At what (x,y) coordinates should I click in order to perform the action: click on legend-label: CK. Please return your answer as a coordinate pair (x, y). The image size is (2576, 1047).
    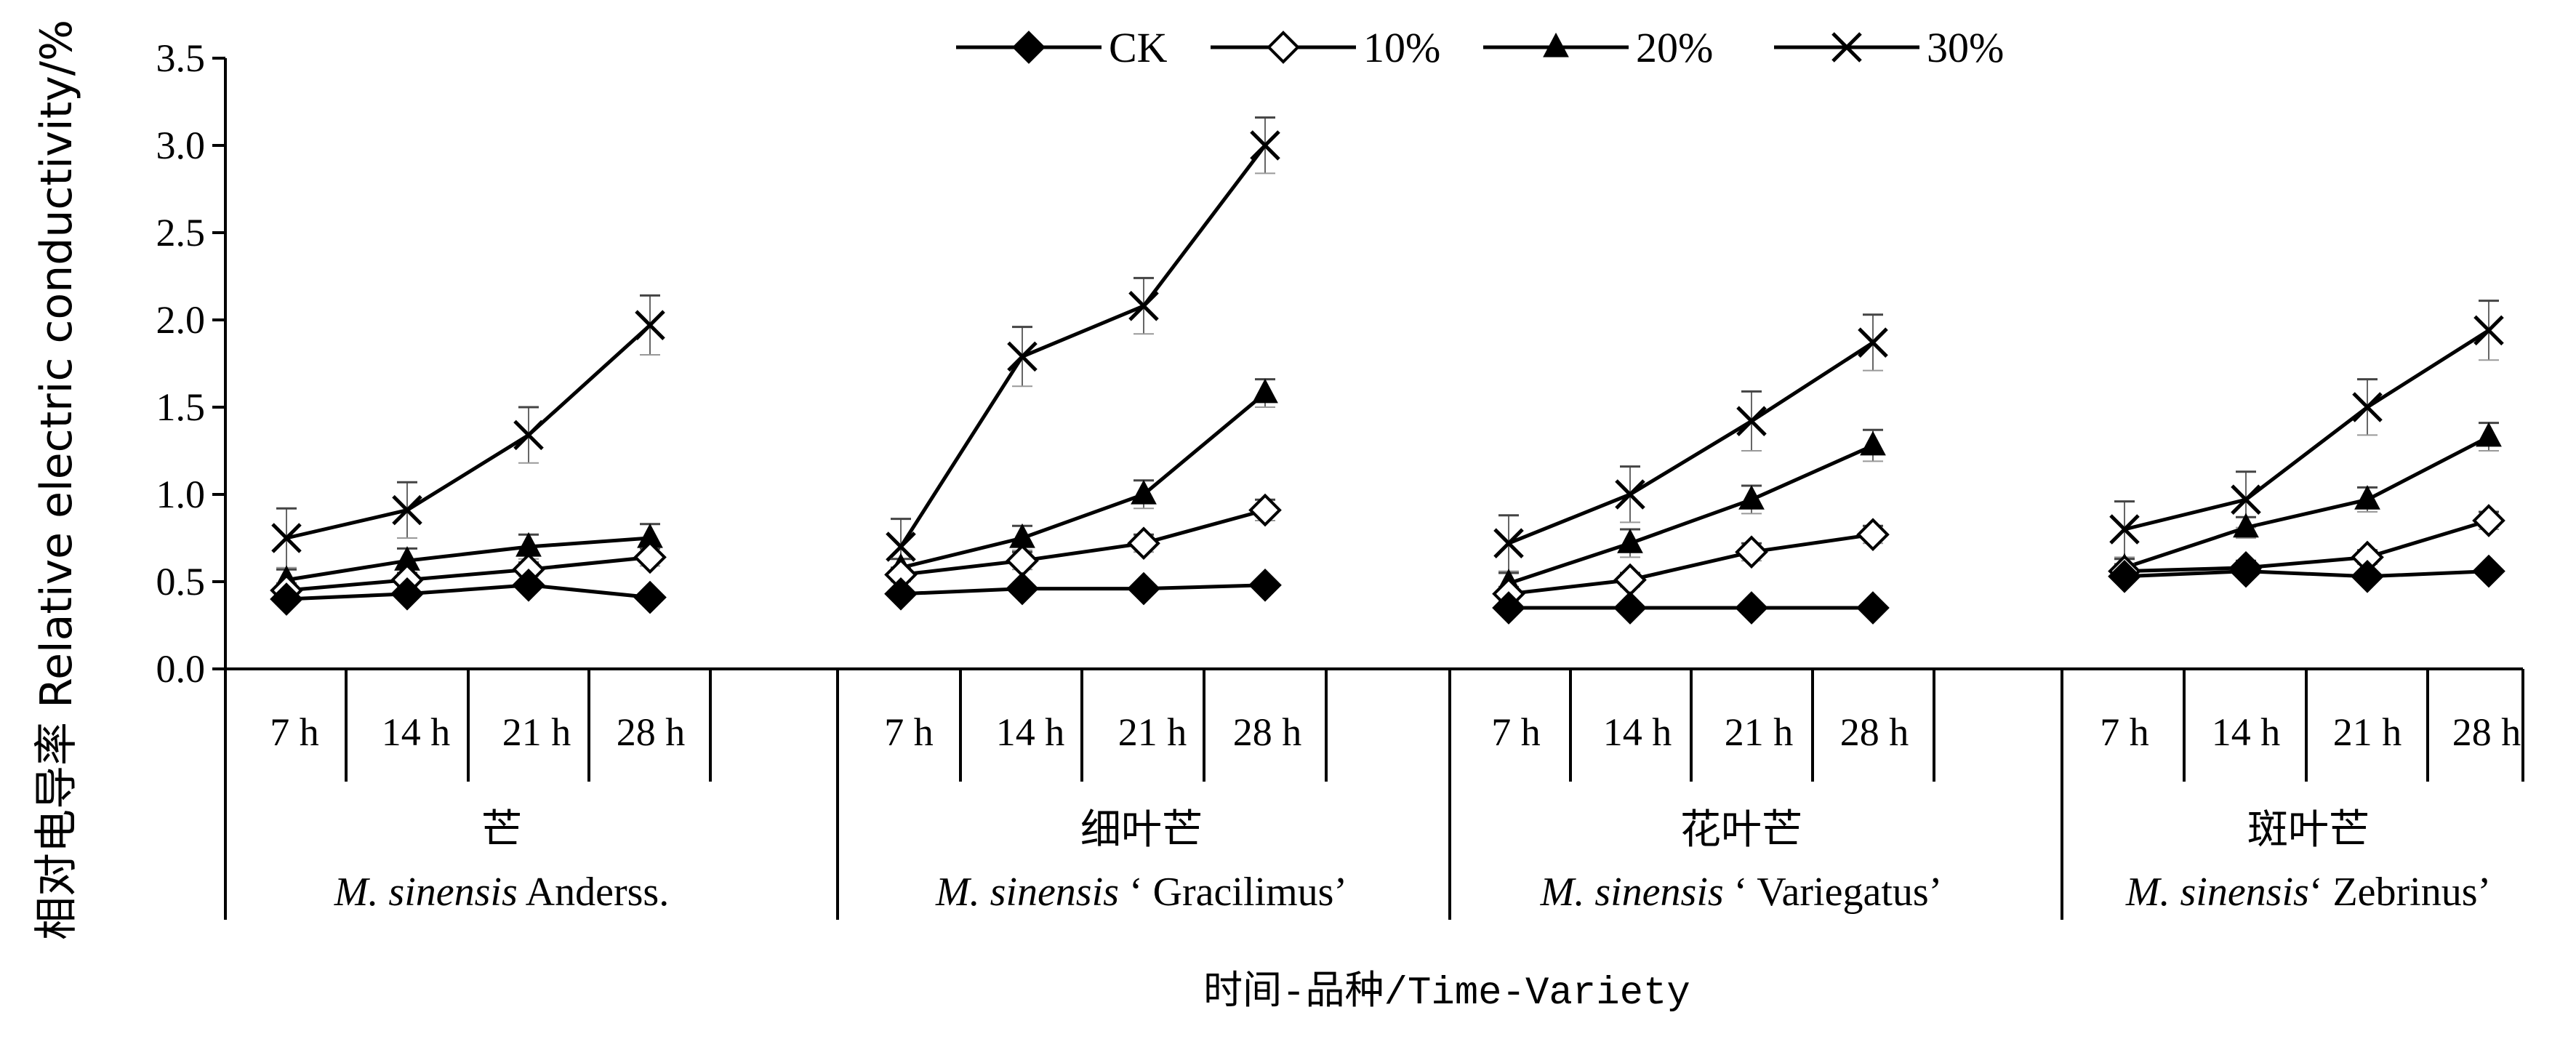
    Looking at the image, I should click on (1138, 47).